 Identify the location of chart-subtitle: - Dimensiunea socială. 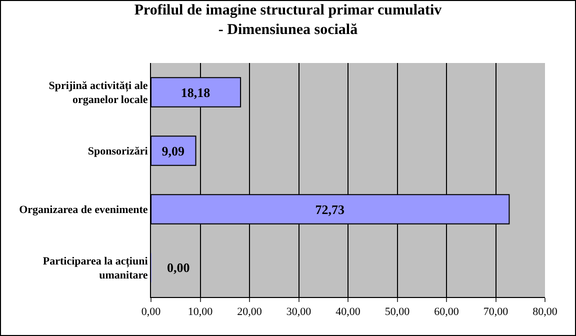
(288, 30).